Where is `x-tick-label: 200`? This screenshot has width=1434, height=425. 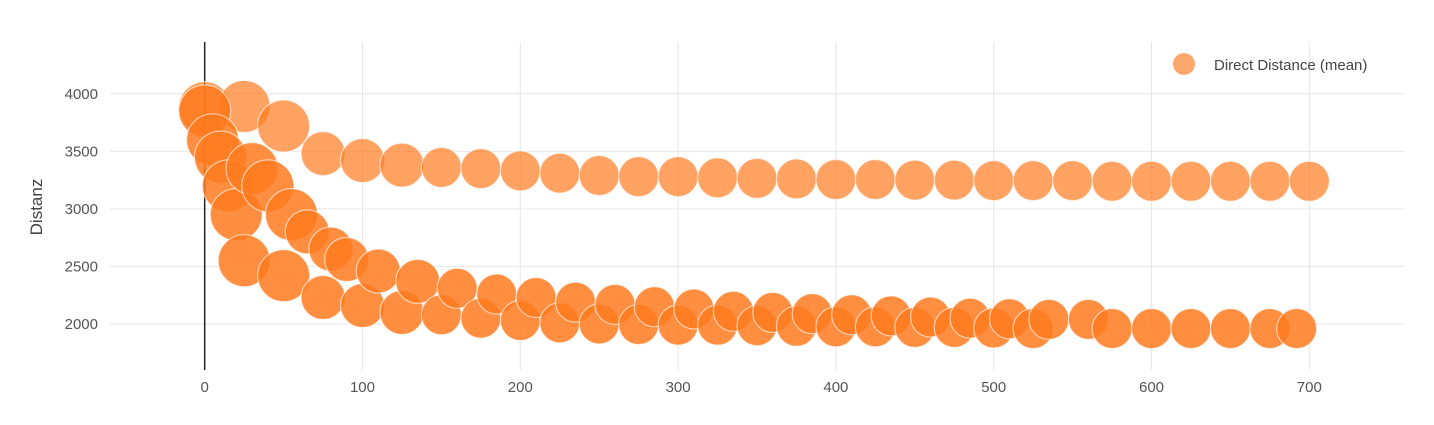 x-tick-label: 200 is located at coordinates (520, 387).